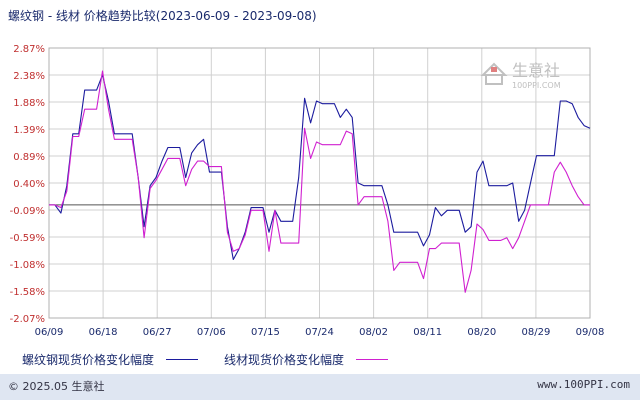  What do you see at coordinates (103, 332) in the screenshot?
I see `x-tick-label: 06/18` at bounding box center [103, 332].